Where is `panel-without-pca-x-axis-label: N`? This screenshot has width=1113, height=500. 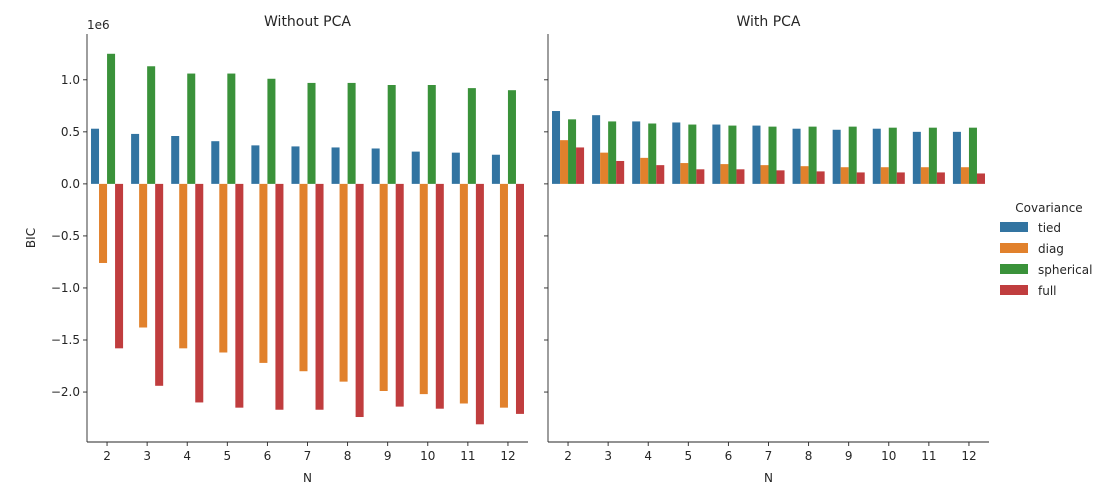
panel-without-pca-x-axis-label: N is located at coordinates (307, 478).